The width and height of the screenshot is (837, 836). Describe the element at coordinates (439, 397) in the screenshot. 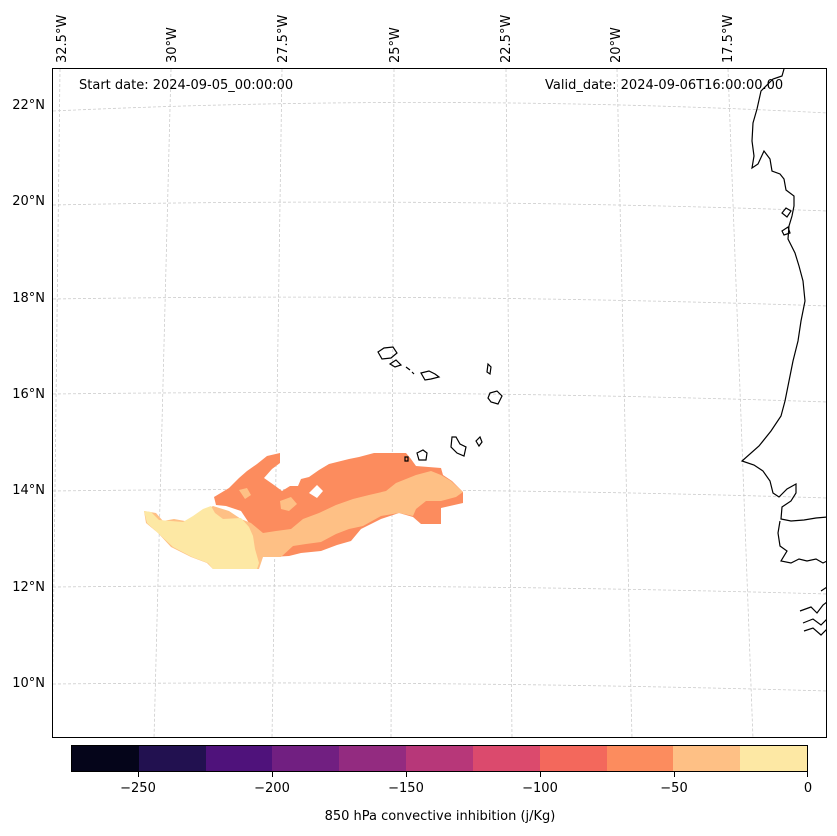

I see `parallel-16n` at that location.